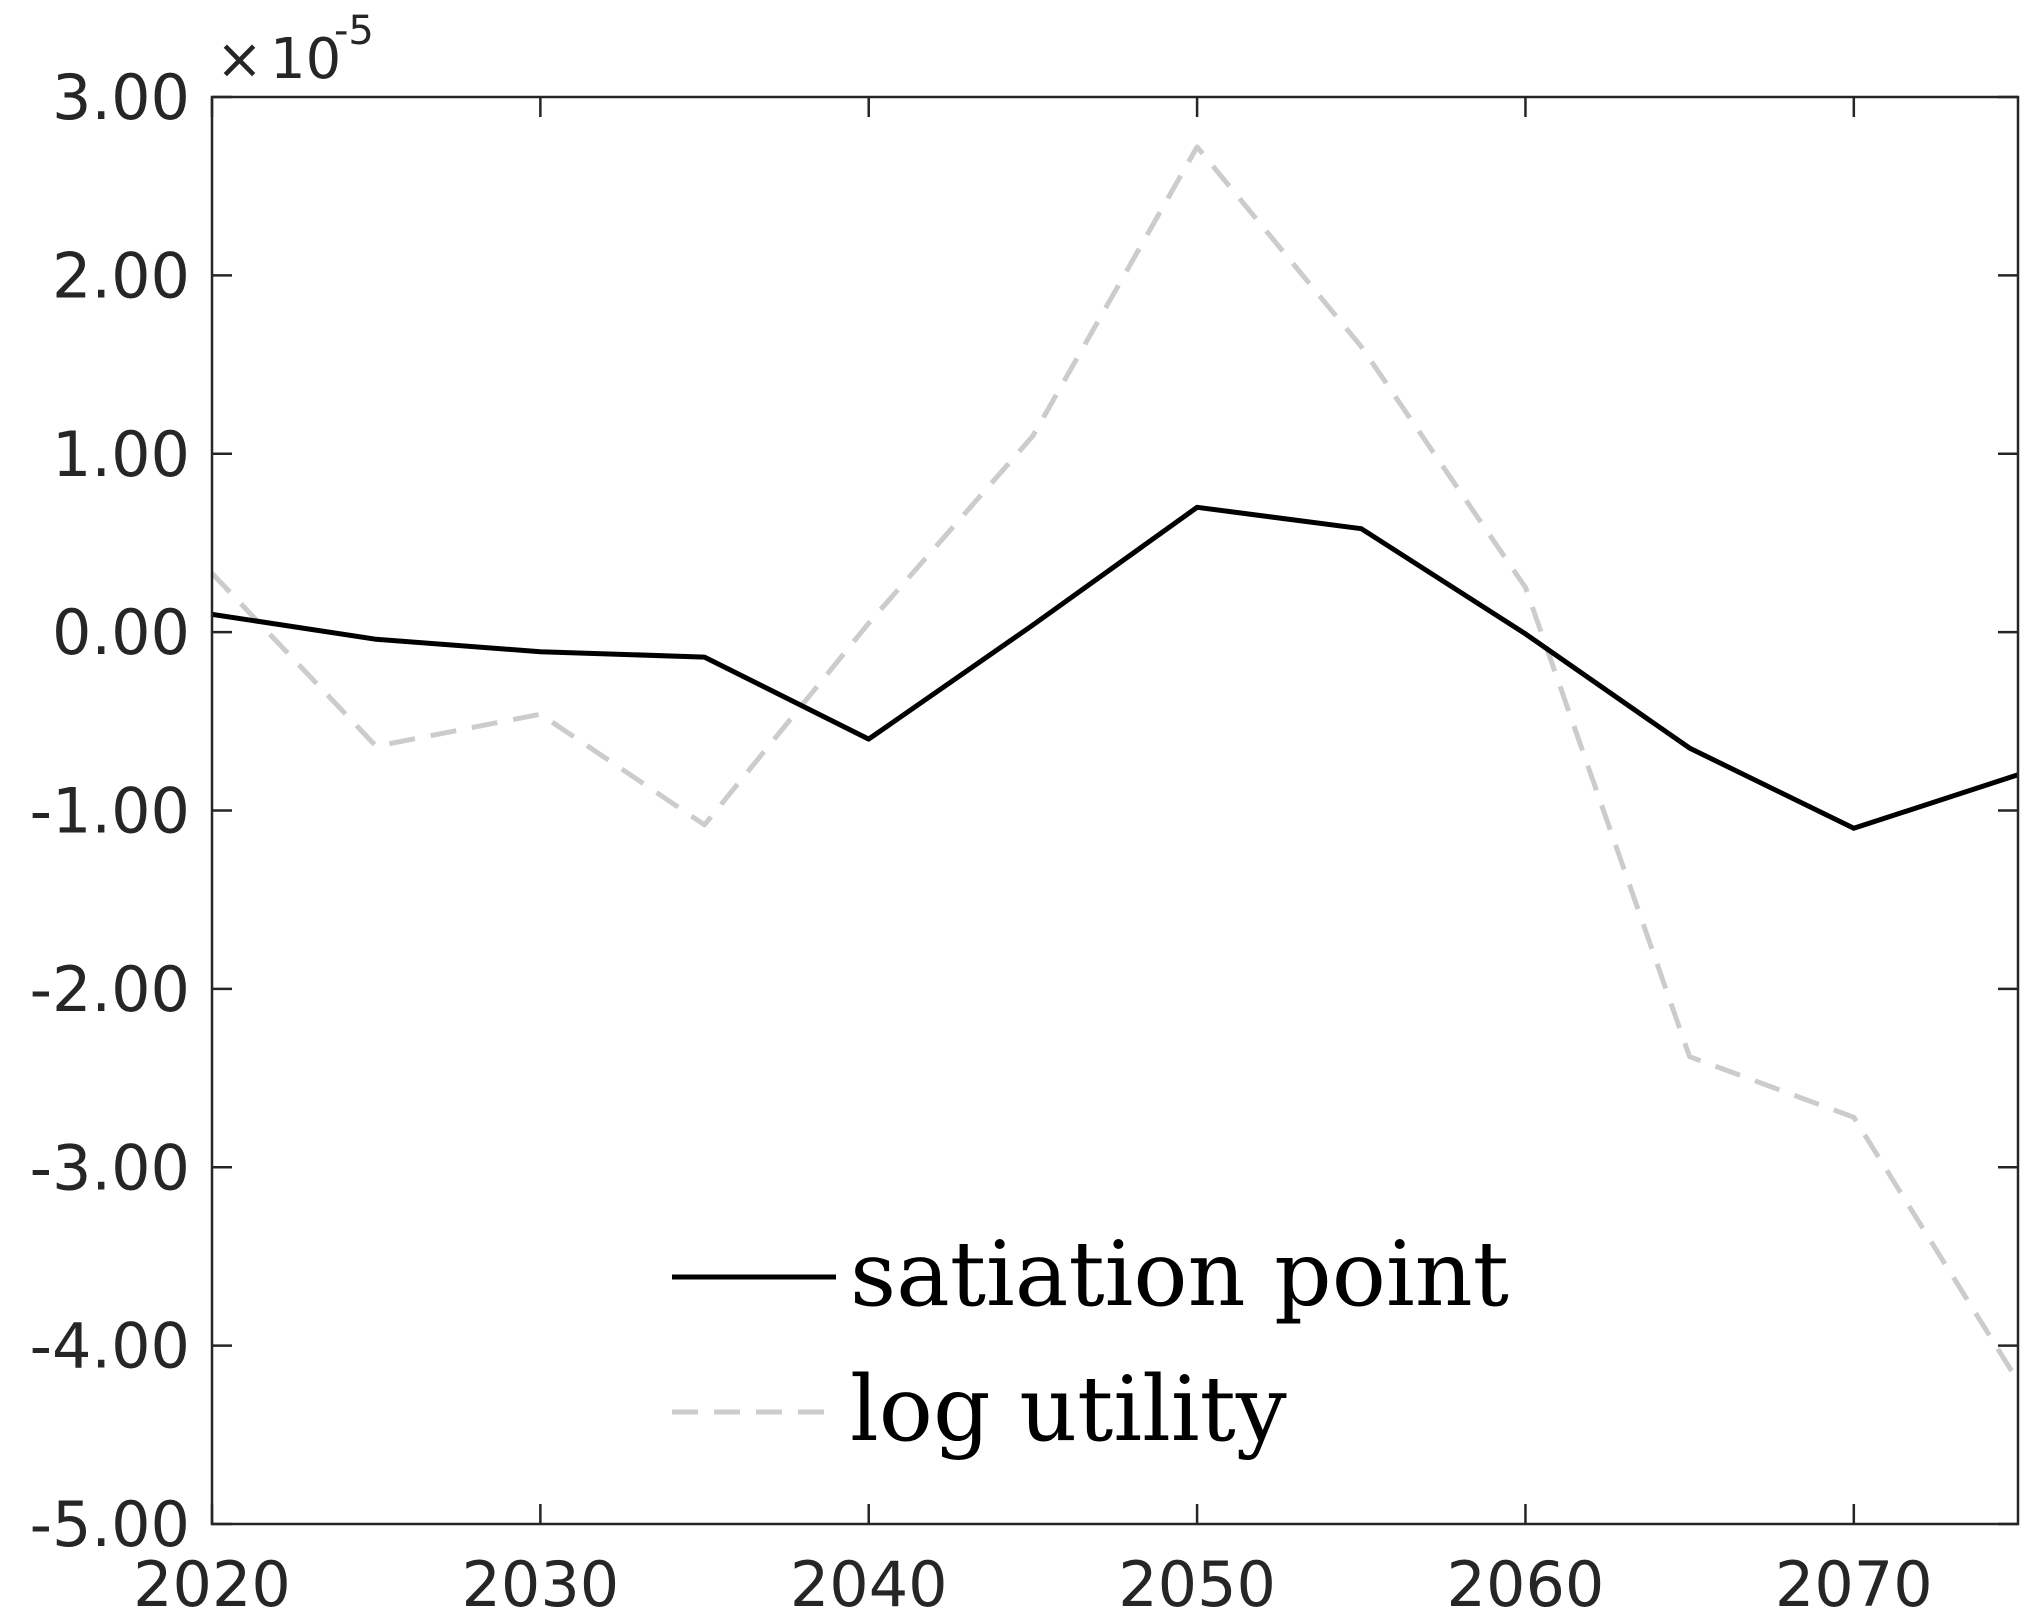 This screenshot has height=1622, width=2024. I want to click on y-tick-label: -5.00, so click(110, 1524).